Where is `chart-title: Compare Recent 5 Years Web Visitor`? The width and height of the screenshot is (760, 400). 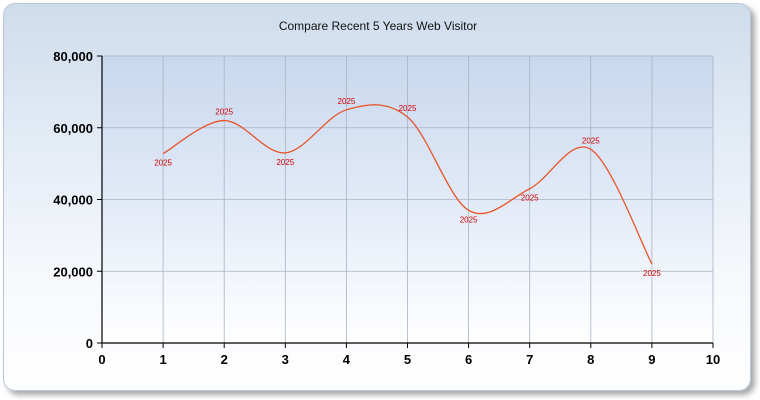
chart-title: Compare Recent 5 Years Web Visitor is located at coordinates (378, 26).